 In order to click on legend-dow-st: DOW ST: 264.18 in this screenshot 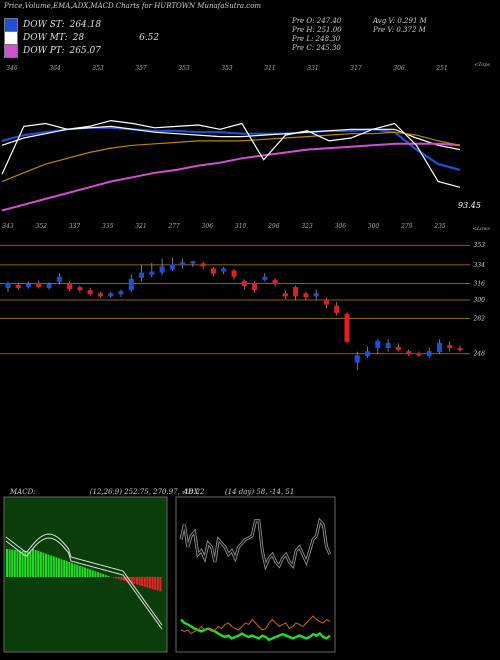, I will do `click(52, 25)`.